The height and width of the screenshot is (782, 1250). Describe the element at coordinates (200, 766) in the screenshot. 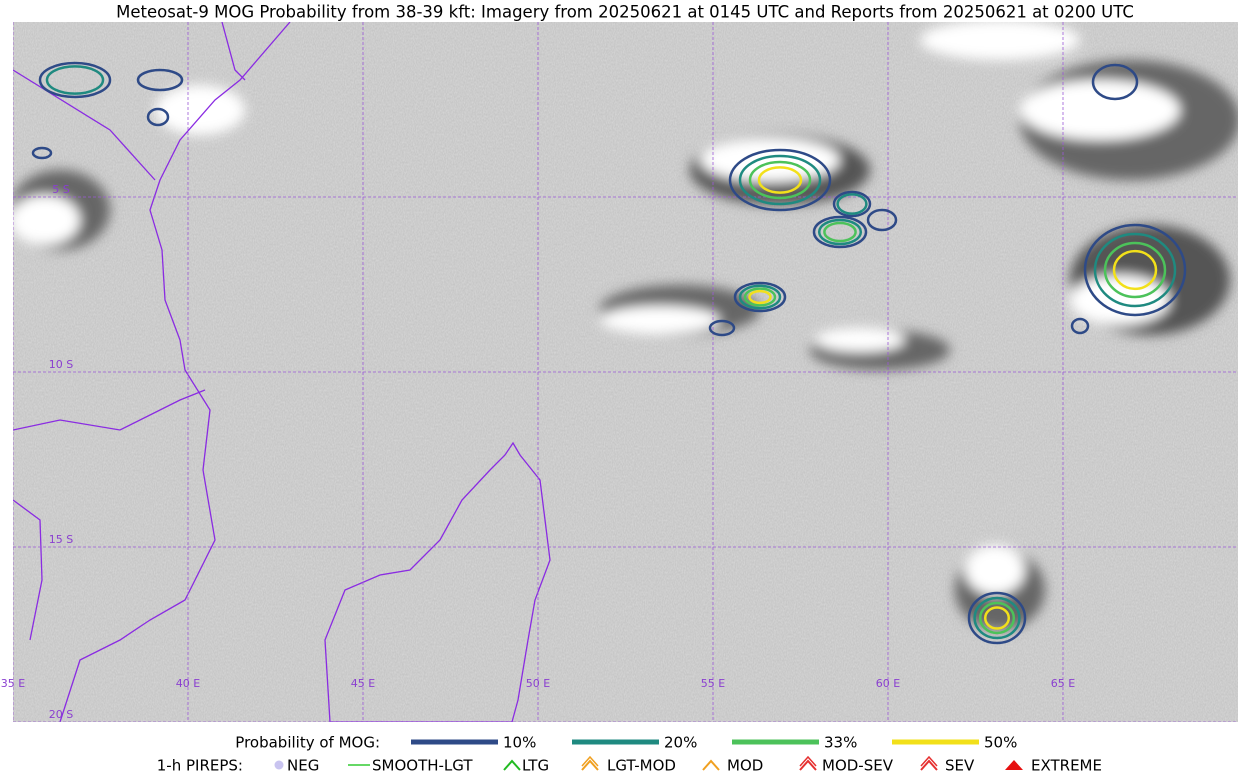

I see `legend-title: 1-h PIREPS:` at that location.